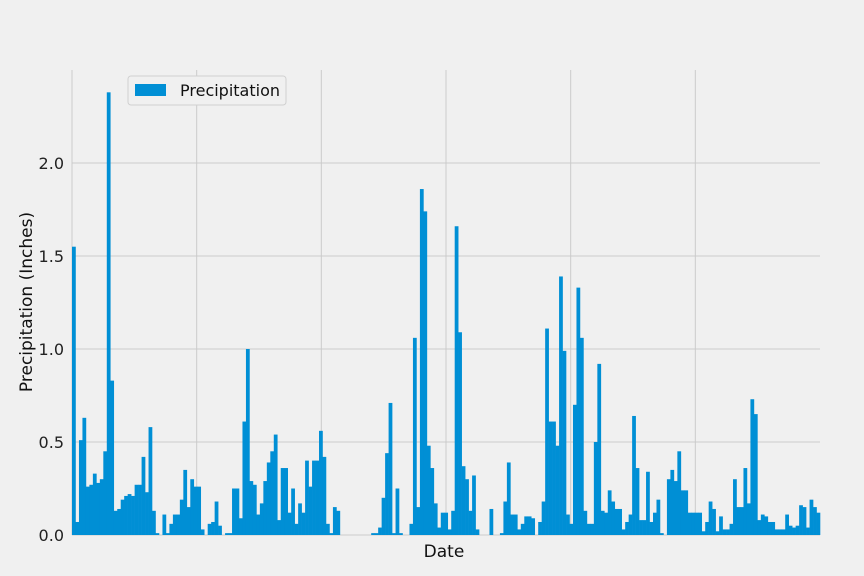 This screenshot has height=576, width=864. Describe the element at coordinates (27, 302) in the screenshot. I see `y-axis-label: Precipitation (Inches)` at that location.